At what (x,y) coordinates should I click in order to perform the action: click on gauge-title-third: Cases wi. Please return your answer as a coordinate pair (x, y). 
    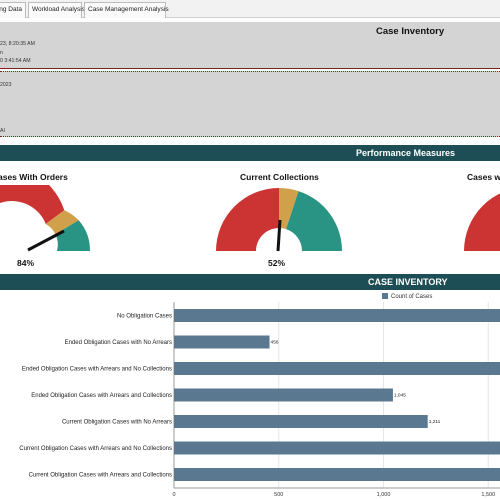
    Looking at the image, I should click on (483, 177).